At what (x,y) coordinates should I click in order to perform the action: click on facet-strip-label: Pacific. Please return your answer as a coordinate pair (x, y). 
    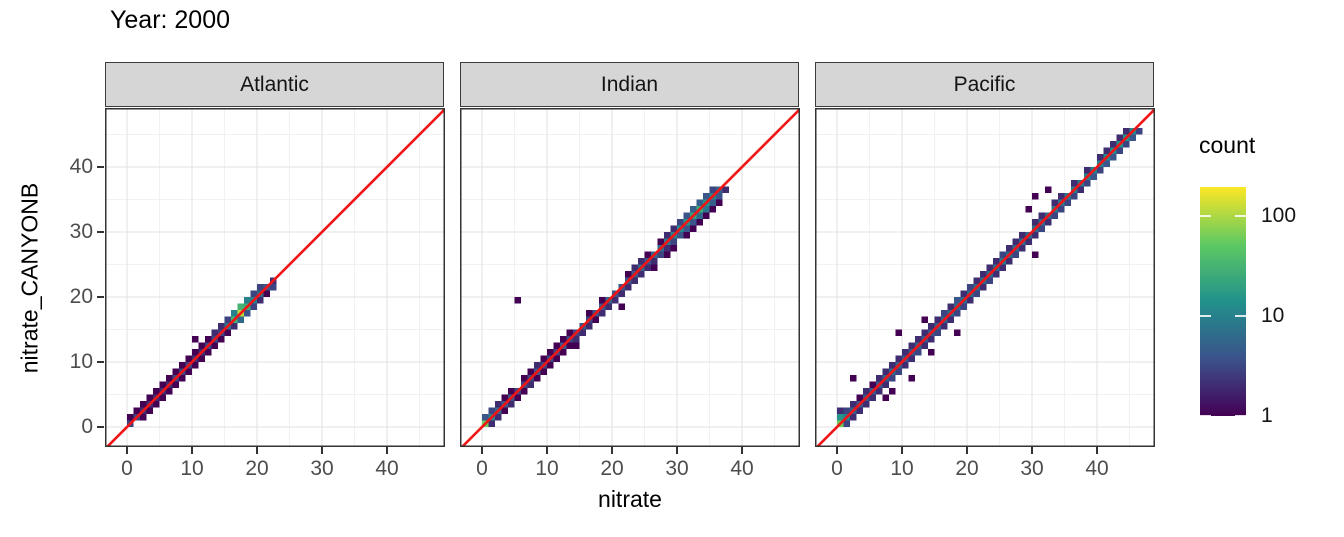
    Looking at the image, I should click on (984, 84).